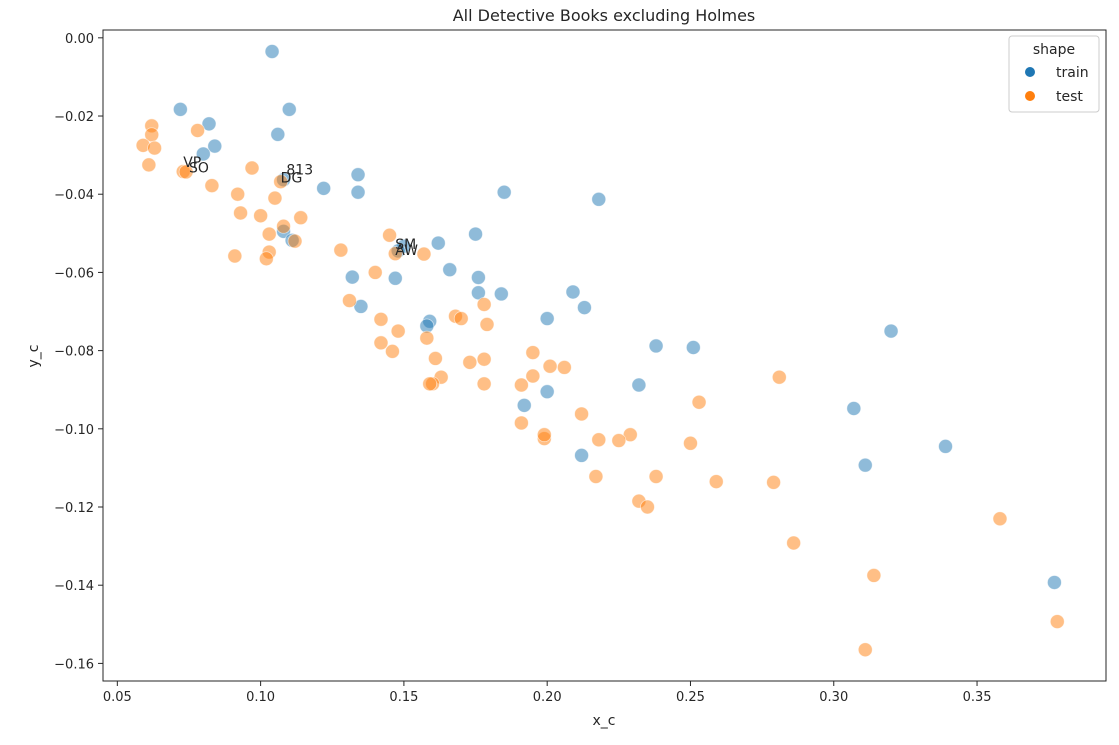 The height and width of the screenshot is (745, 1119). I want to click on y-tick-label: −0.04, so click(74, 195).